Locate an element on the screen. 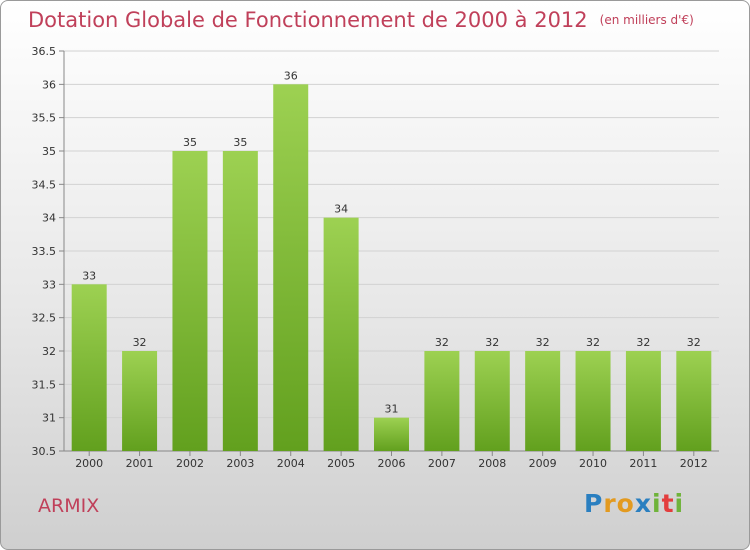 The image size is (750, 550). chart-subtitle: (en milliers d'€) is located at coordinates (646, 20).